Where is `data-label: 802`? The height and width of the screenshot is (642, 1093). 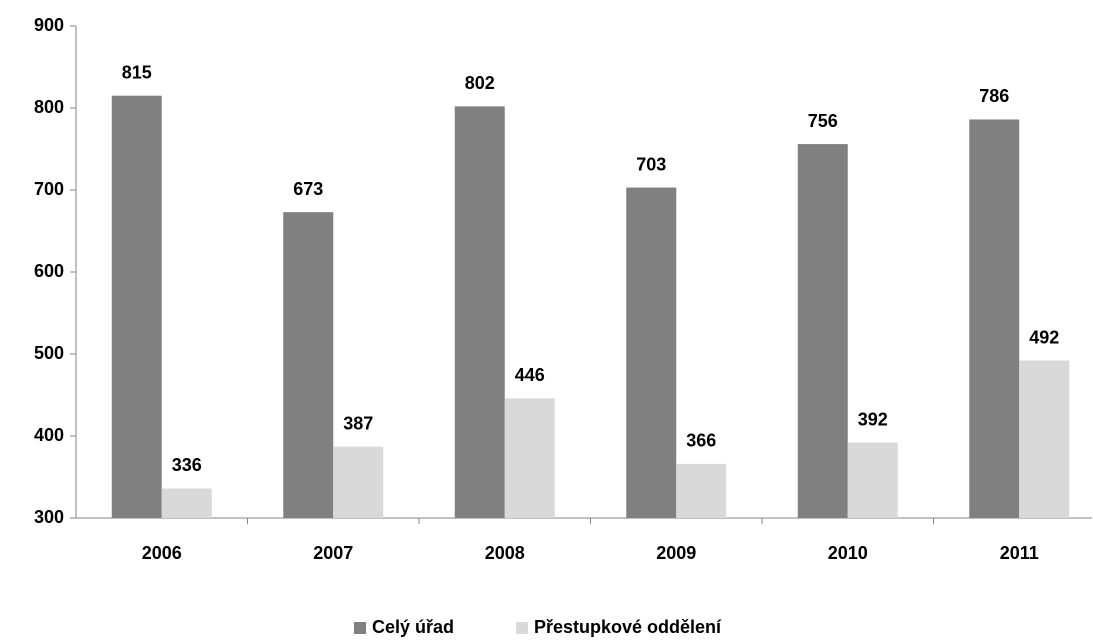 data-label: 802 is located at coordinates (480, 83).